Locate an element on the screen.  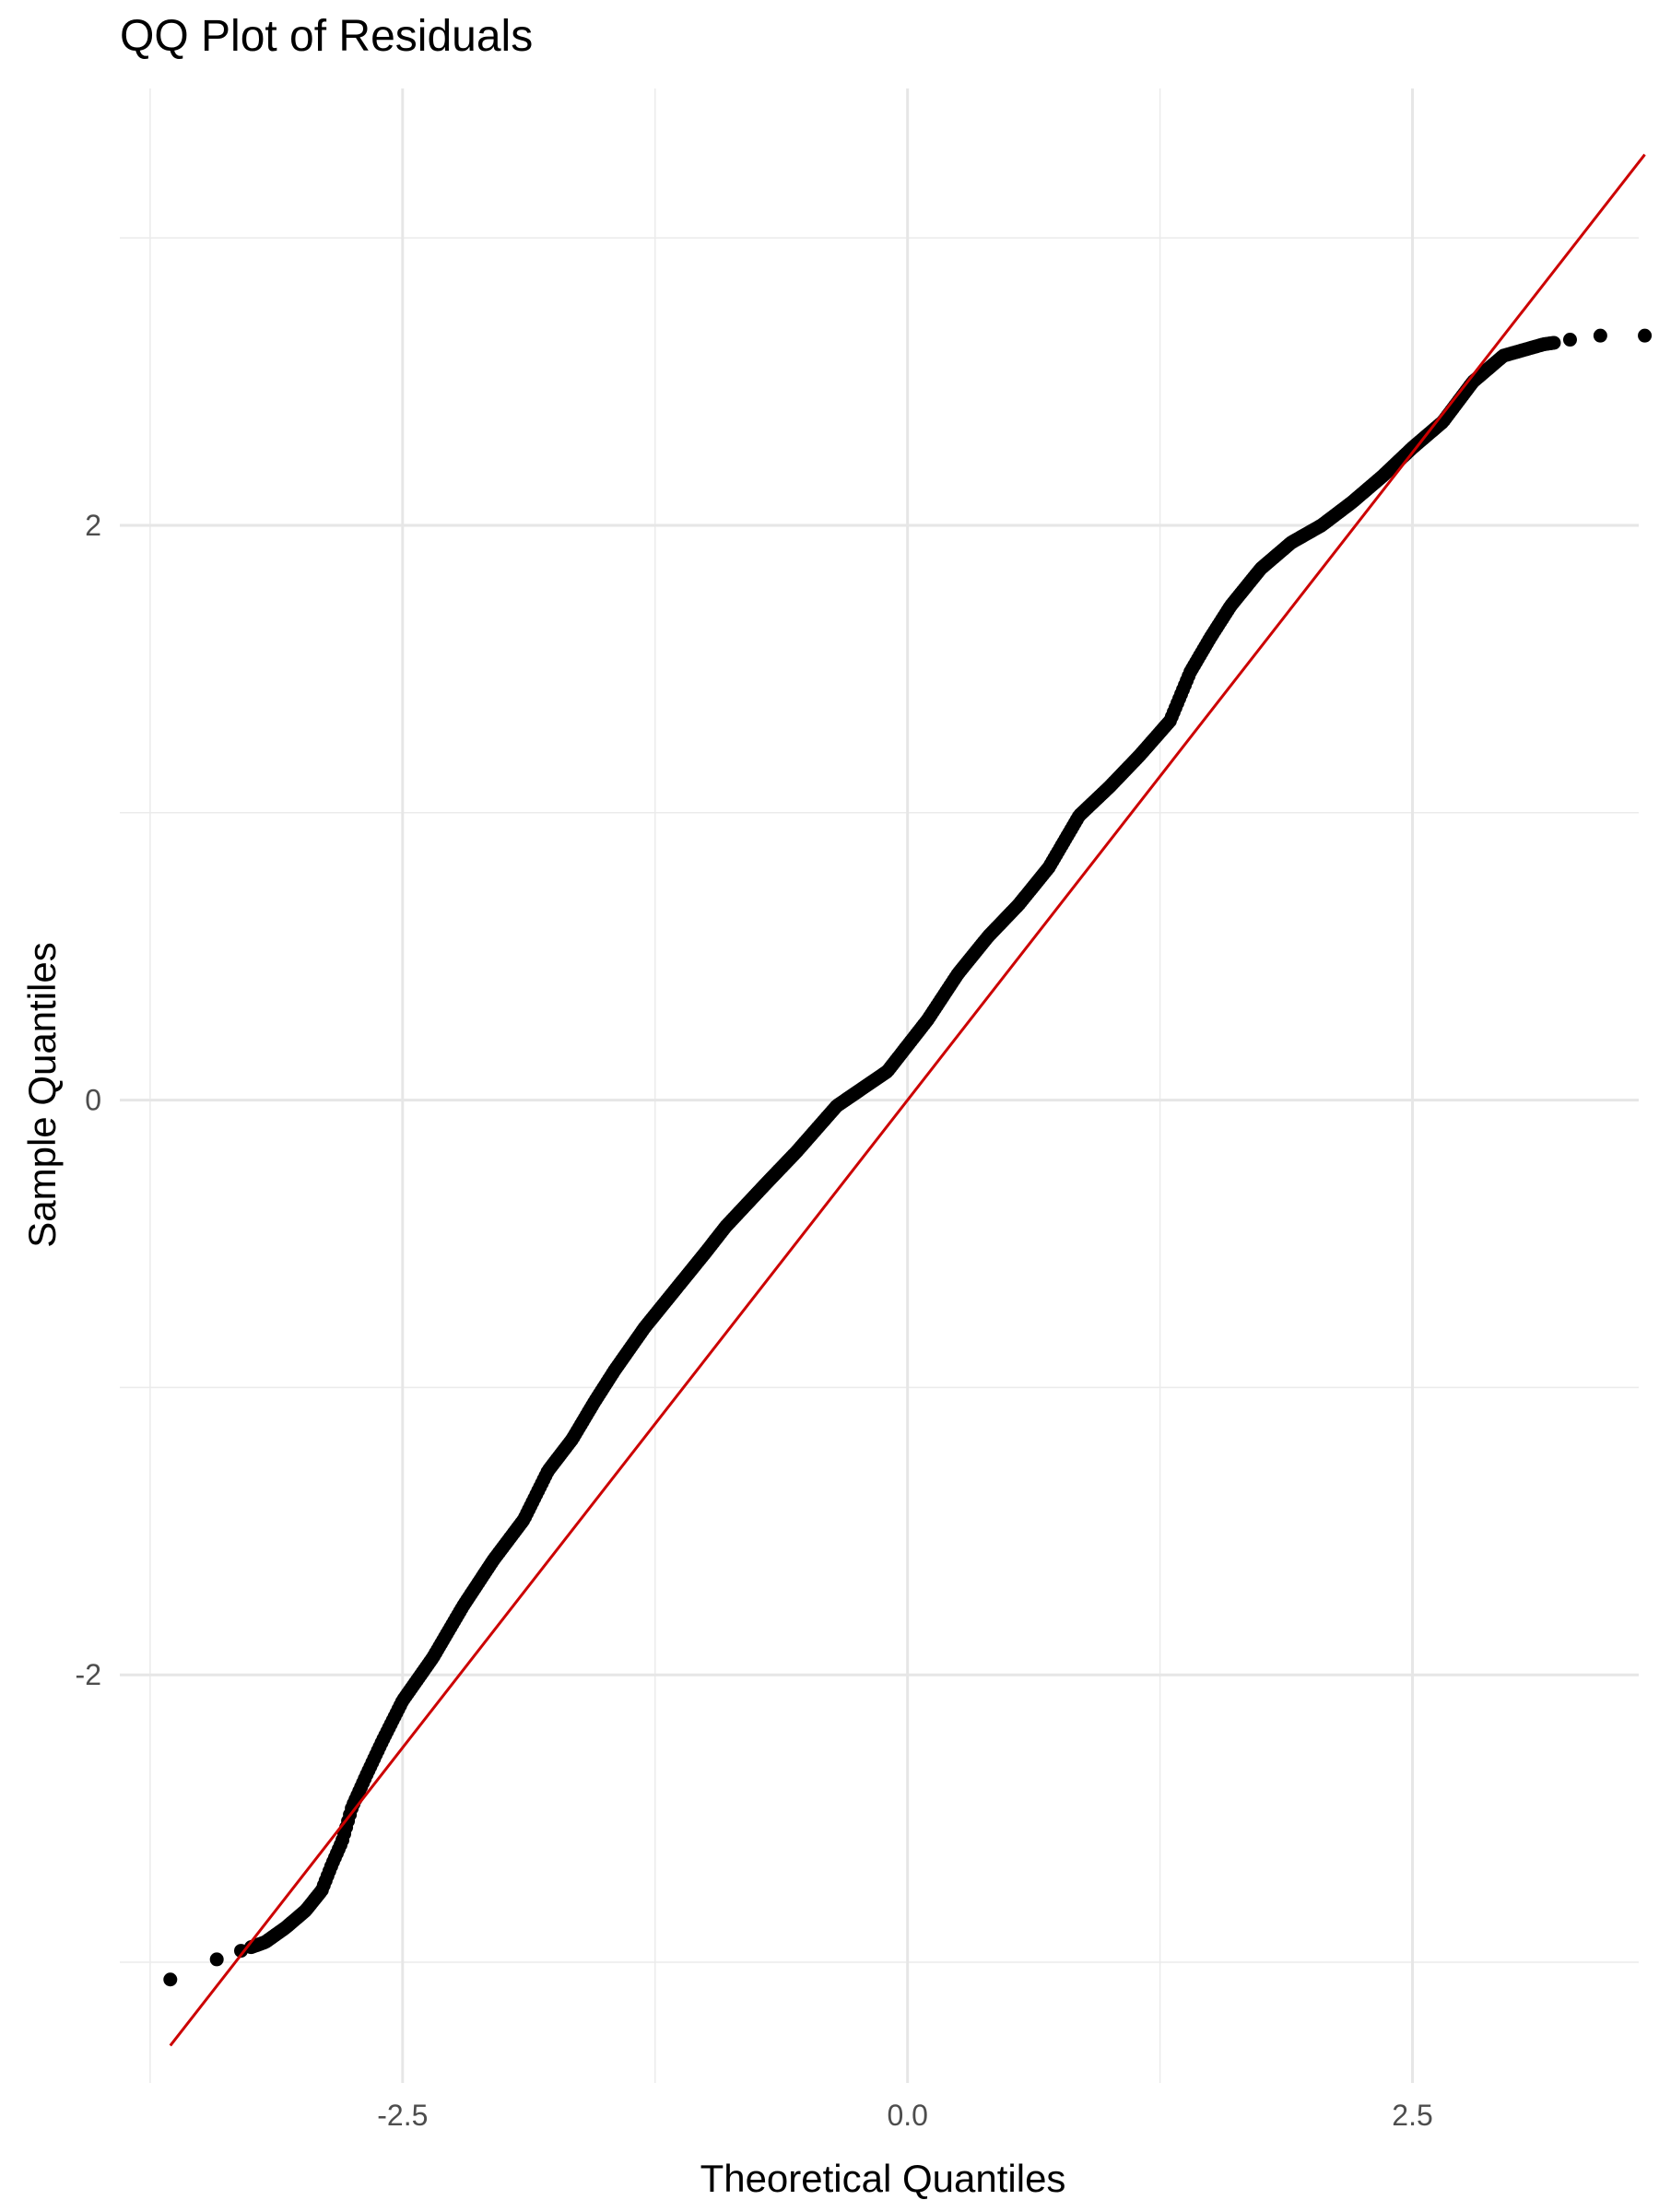
y-axis-label: Sample Quantiles is located at coordinates (42, 1095).